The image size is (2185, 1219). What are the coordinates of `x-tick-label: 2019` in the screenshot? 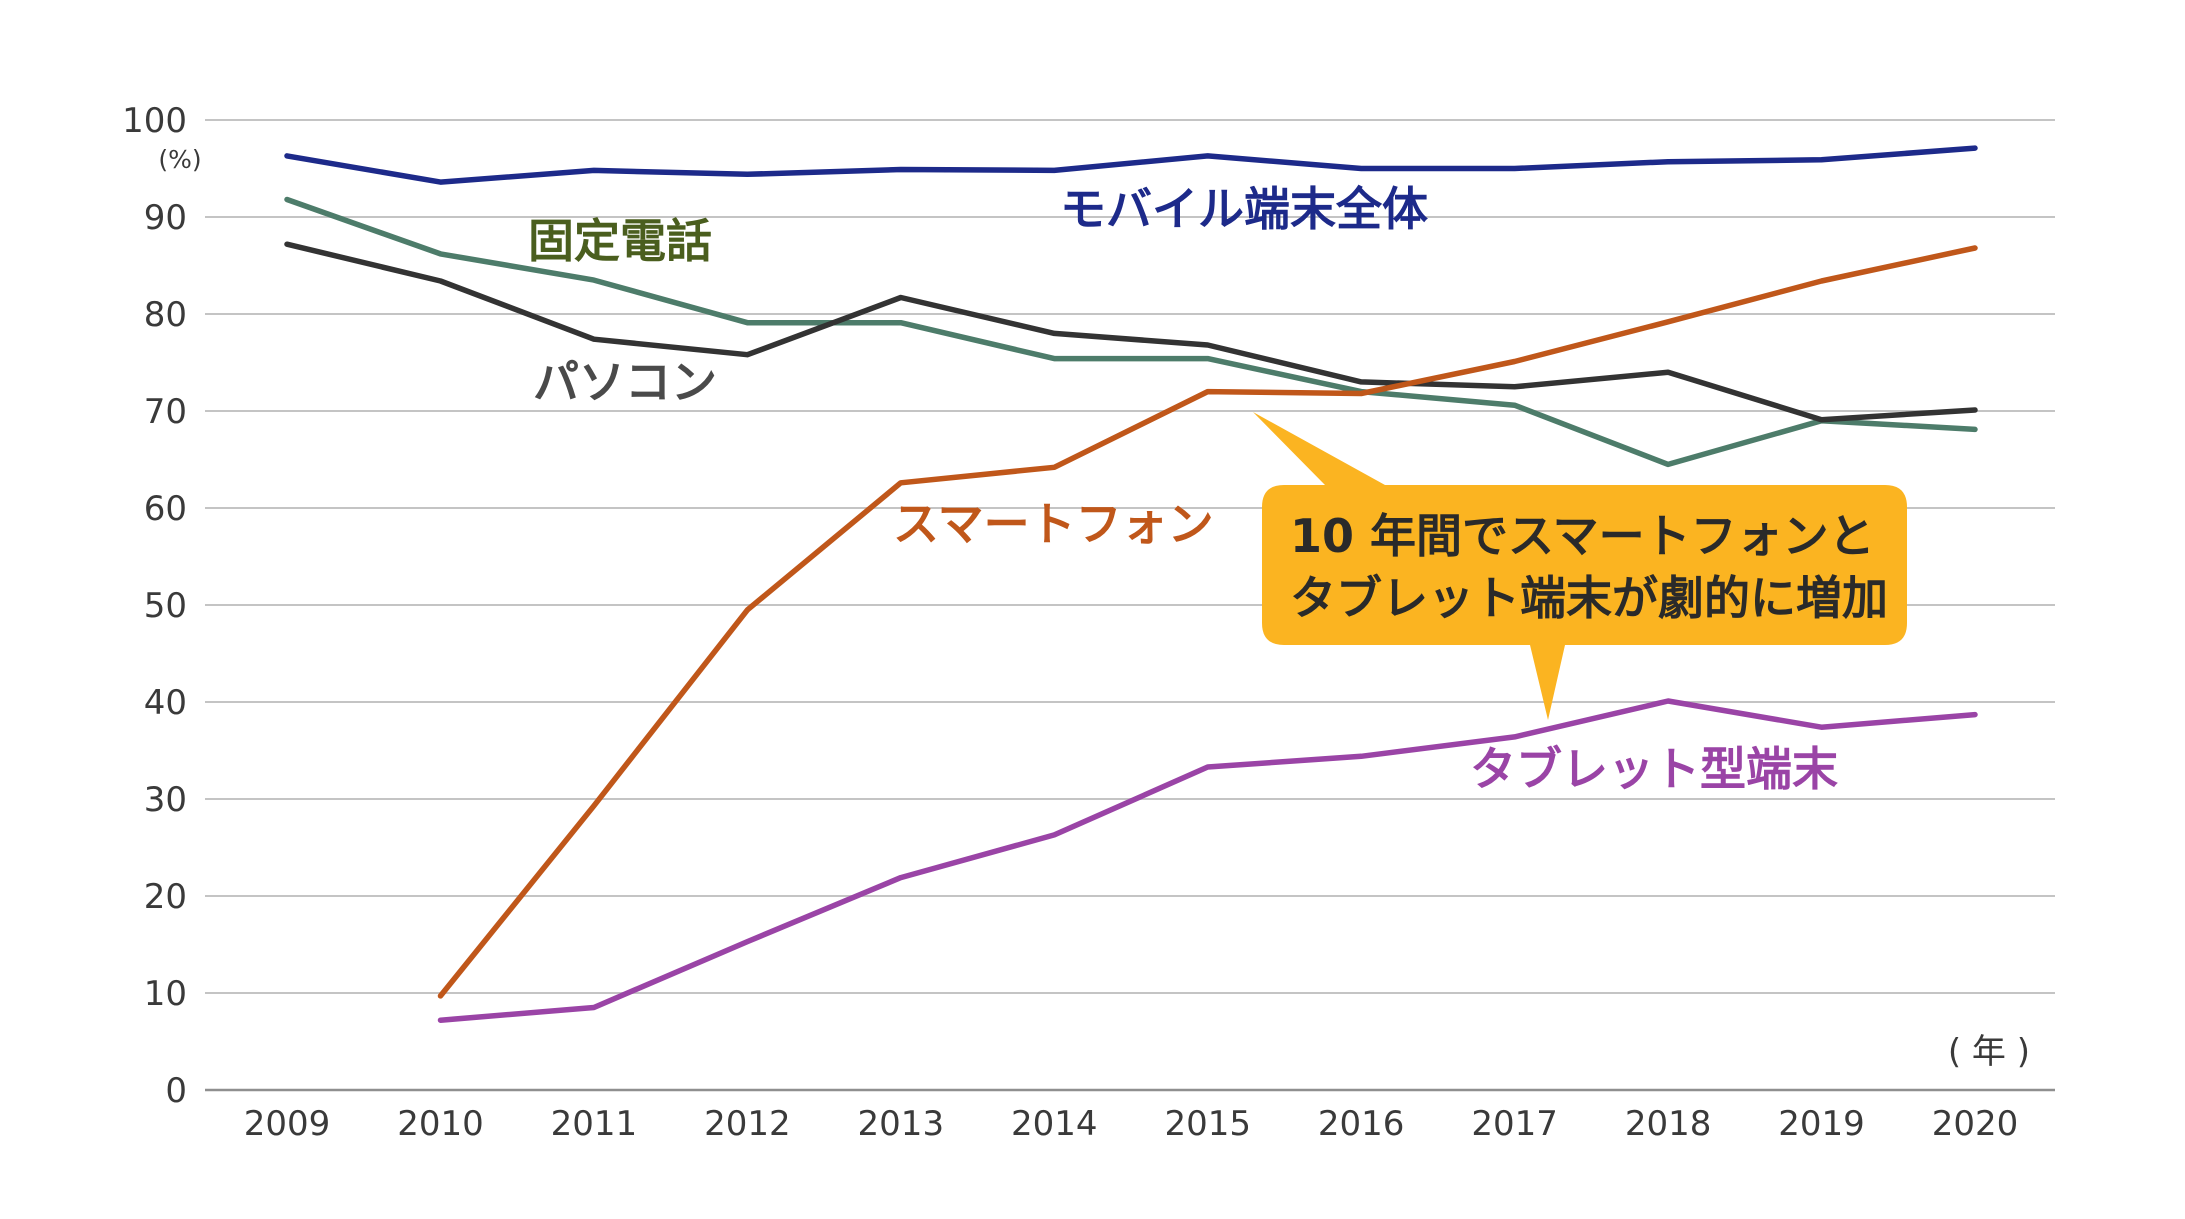 It's located at (1821, 1124).